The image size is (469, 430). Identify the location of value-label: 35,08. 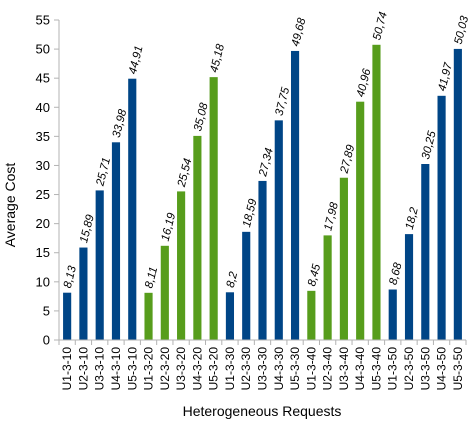
(201, 116).